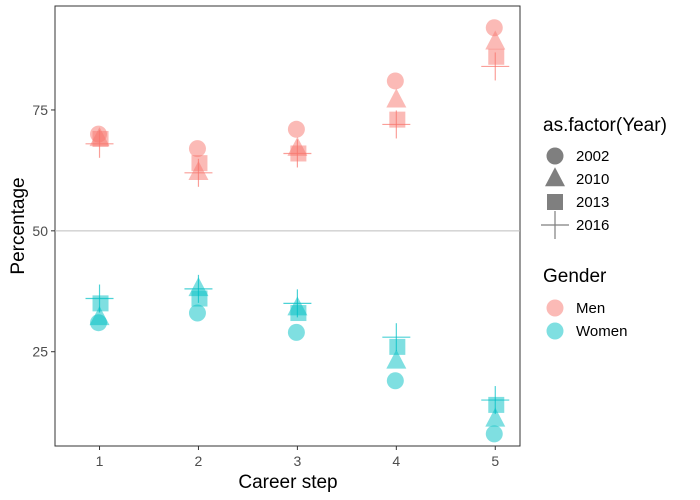 The height and width of the screenshot is (500, 700). I want to click on y-axis-title: Percentage, so click(18, 225).